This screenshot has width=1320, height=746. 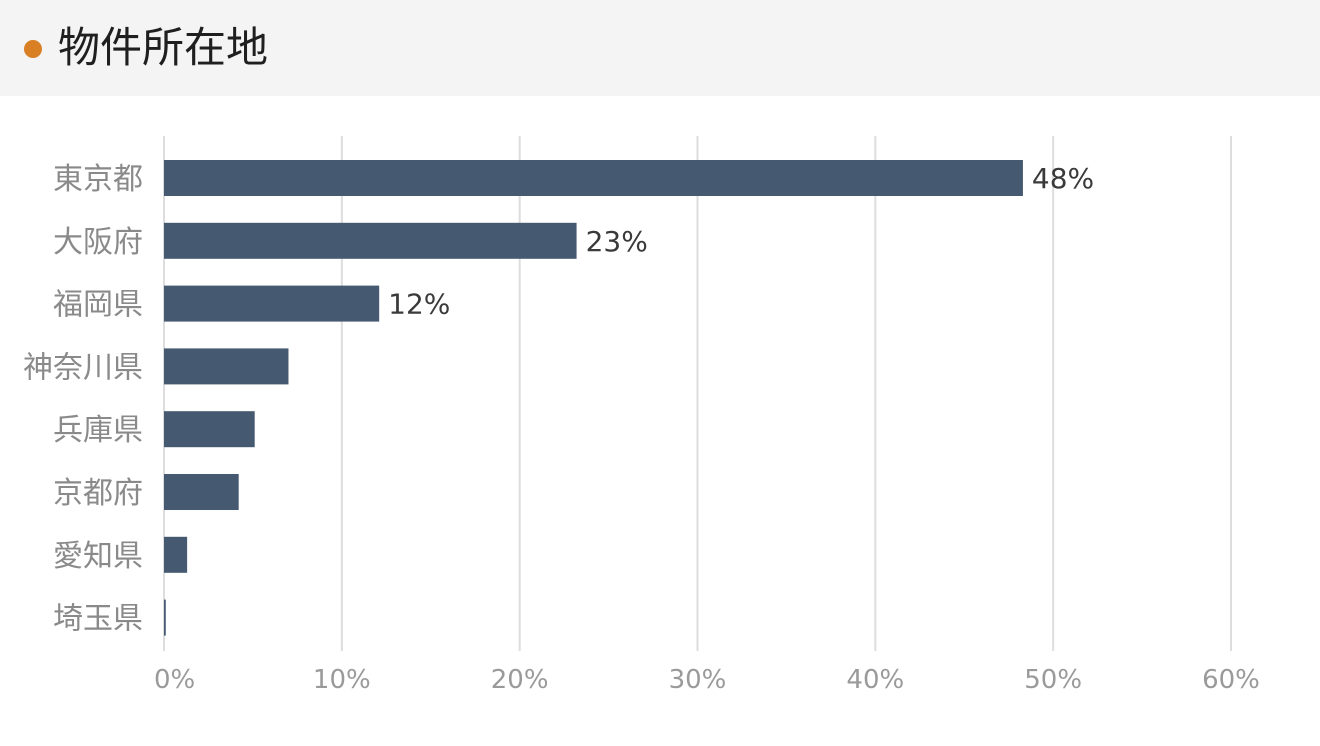 What do you see at coordinates (98, 242) in the screenshot?
I see `category-label: 大阪府` at bounding box center [98, 242].